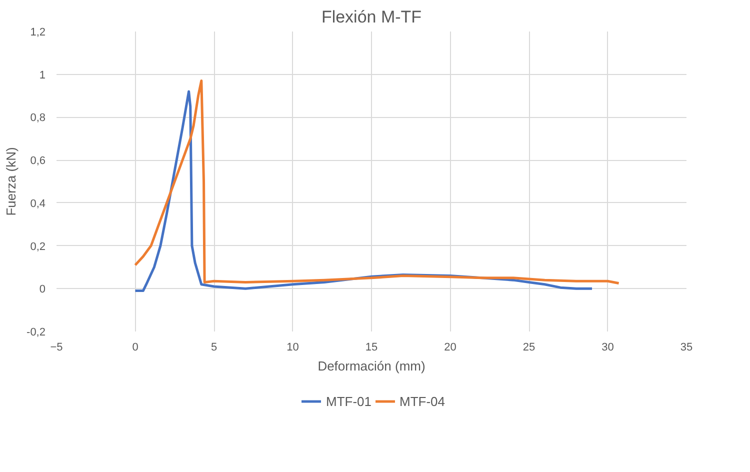  I want to click on x-tick-label: −5, so click(56, 348).